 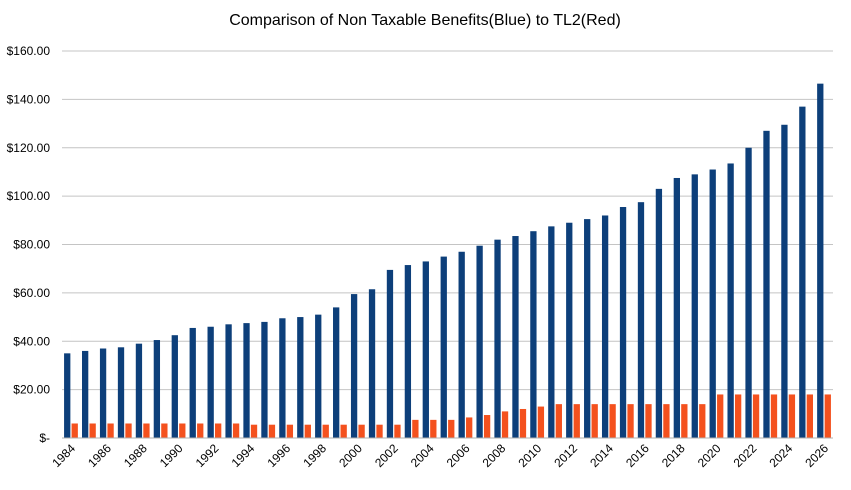 I want to click on x-tick-label: 2020, so click(x=709, y=455).